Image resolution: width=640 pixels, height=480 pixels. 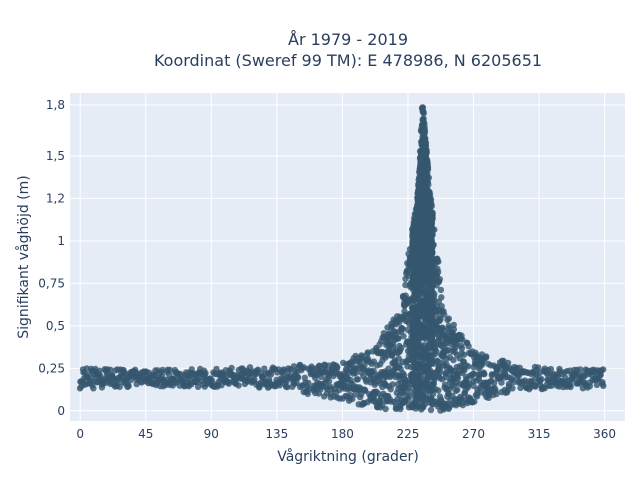 I want to click on x-tick-label: 315, so click(x=539, y=434).